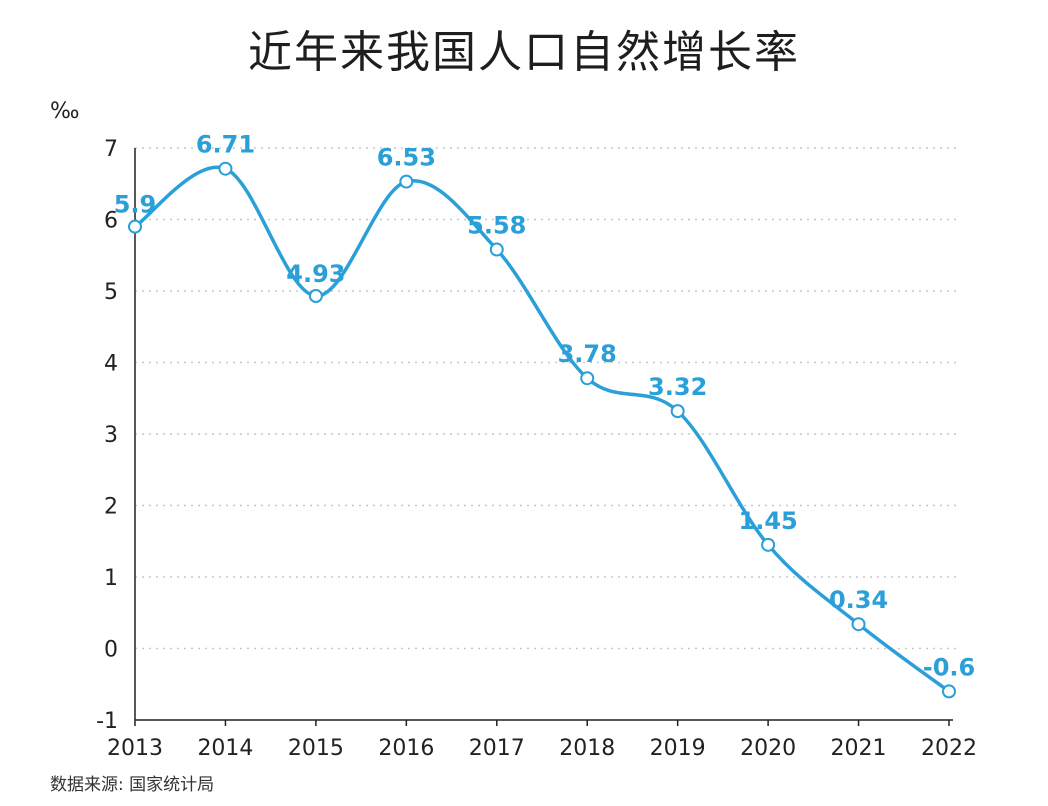 The image size is (1048, 806). Describe the element at coordinates (135, 205) in the screenshot. I see `data-label: 5.9` at that location.